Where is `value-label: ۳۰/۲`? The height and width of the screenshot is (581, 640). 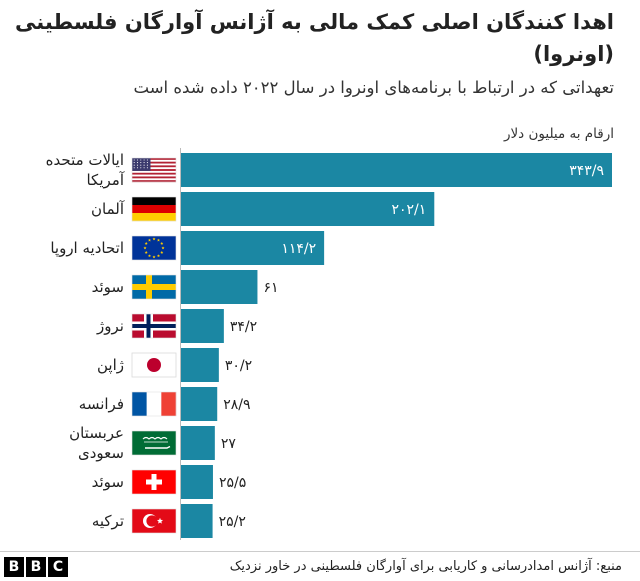 value-label: ۳۰/۲ is located at coordinates (238, 366).